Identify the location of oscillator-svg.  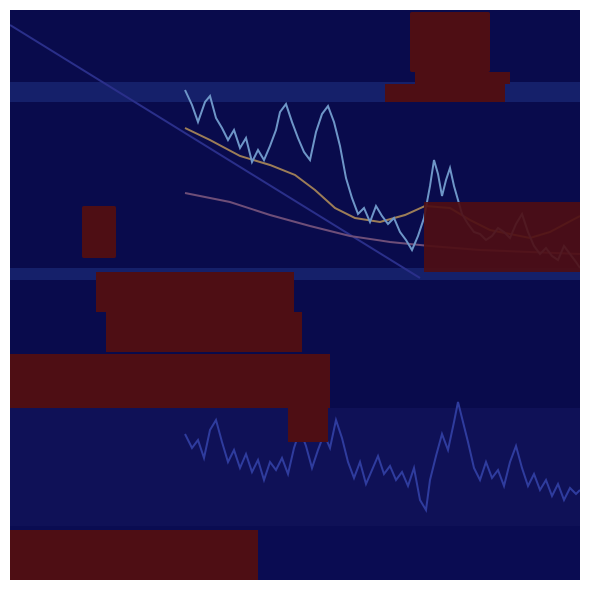
(382, 457).